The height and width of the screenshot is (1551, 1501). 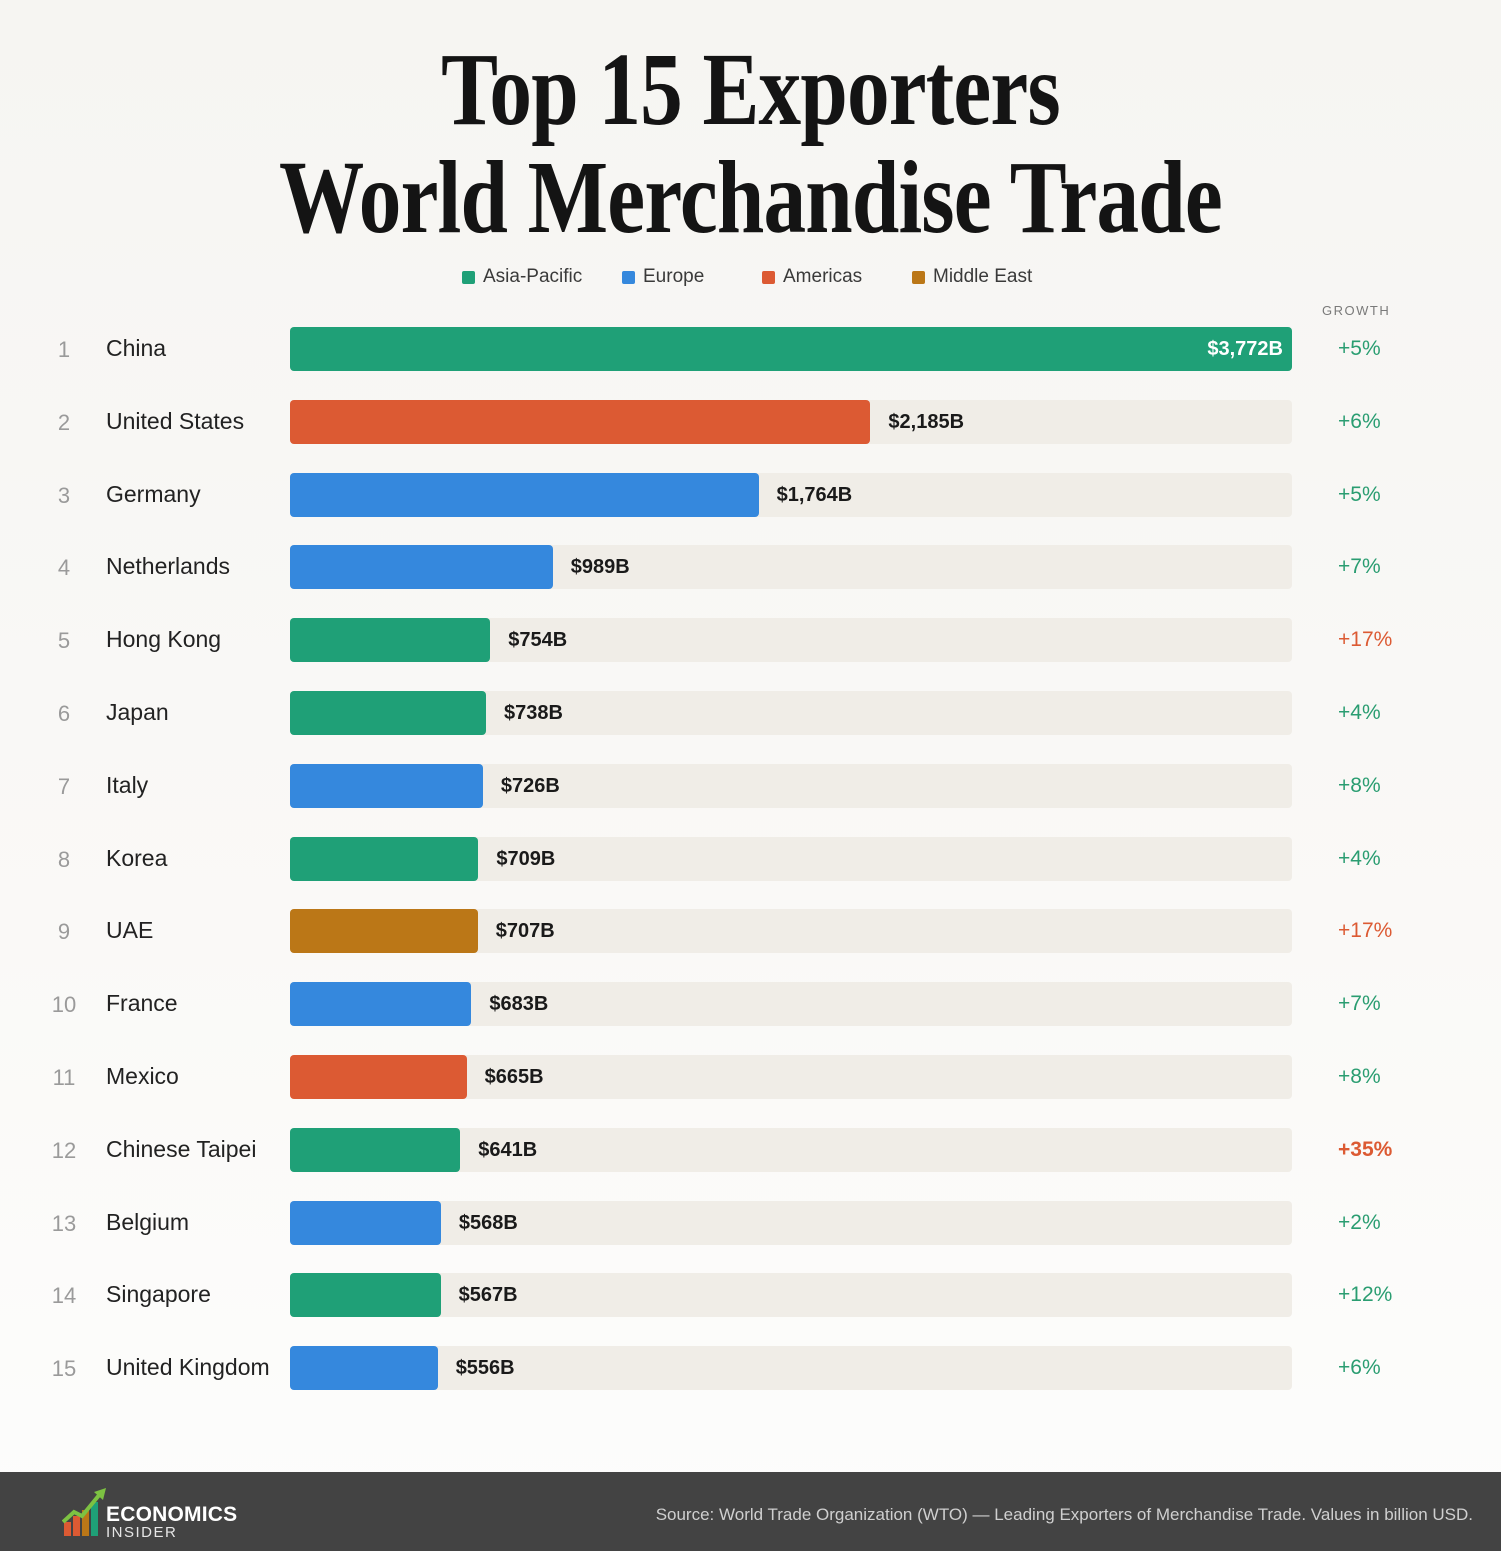 I want to click on country-label: Chinese Taipei, so click(x=181, y=1148).